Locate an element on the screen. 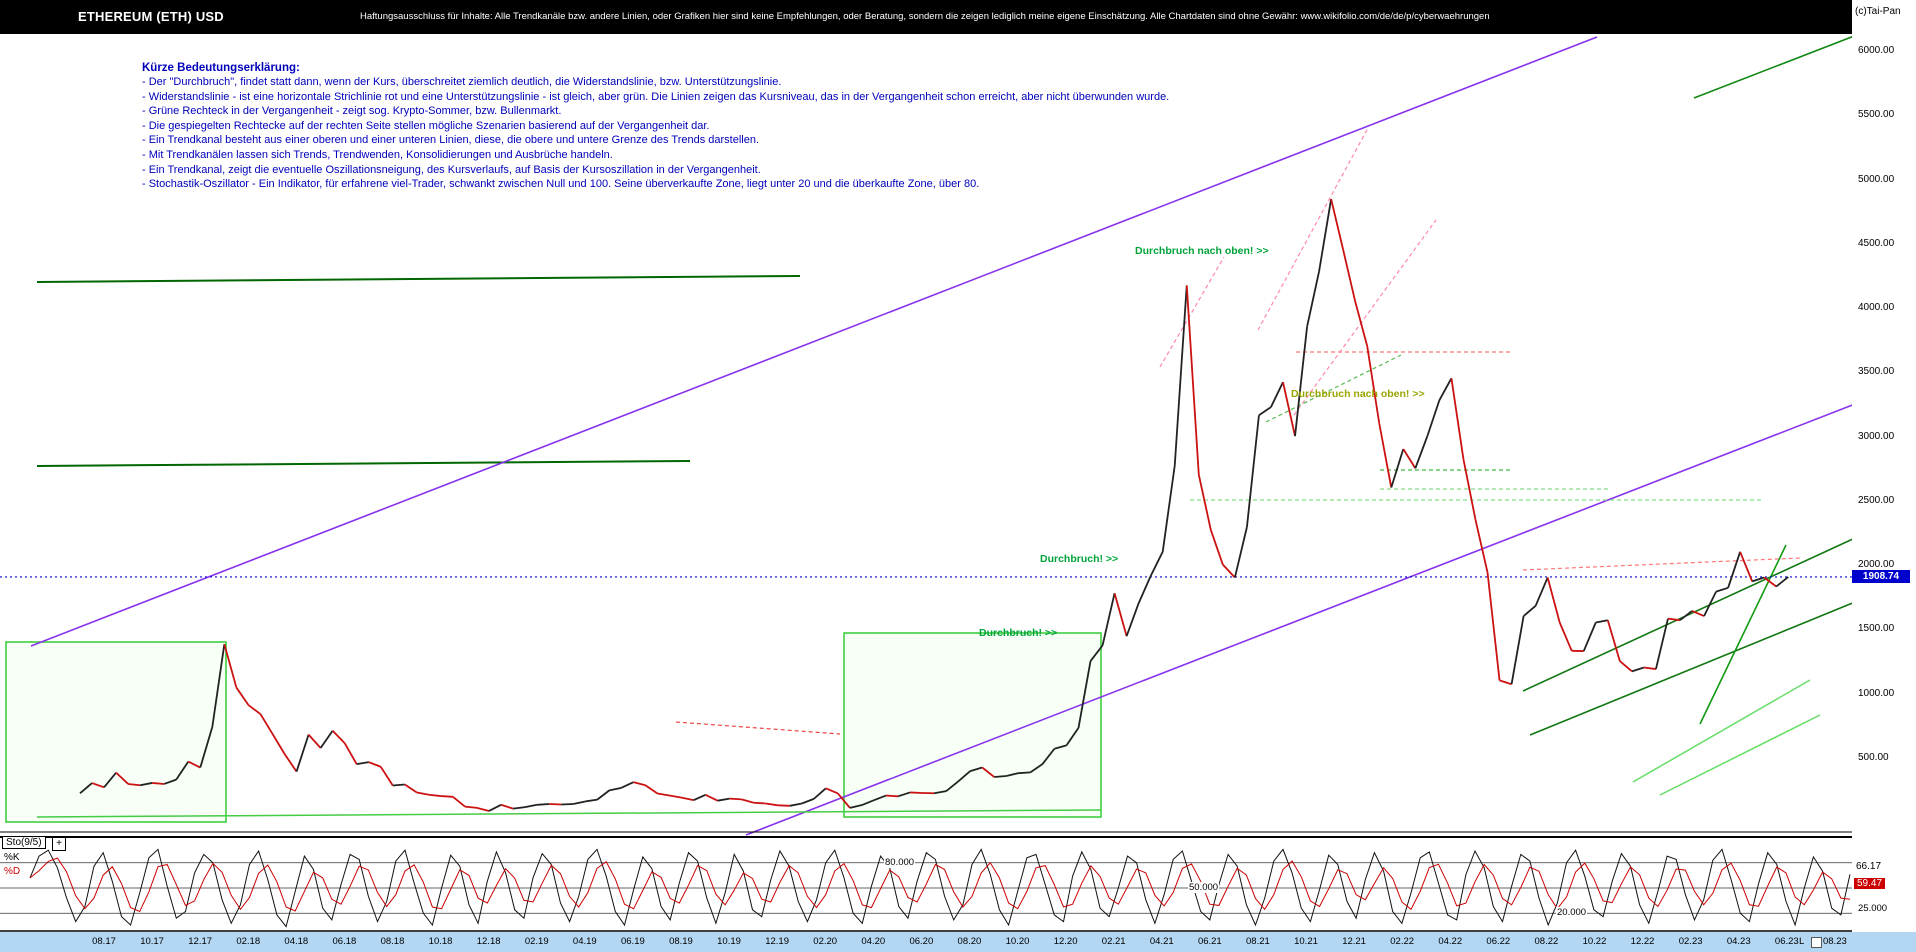 This screenshot has height=952, width=1916. time-axis-label: 02.20 is located at coordinates (825, 941).